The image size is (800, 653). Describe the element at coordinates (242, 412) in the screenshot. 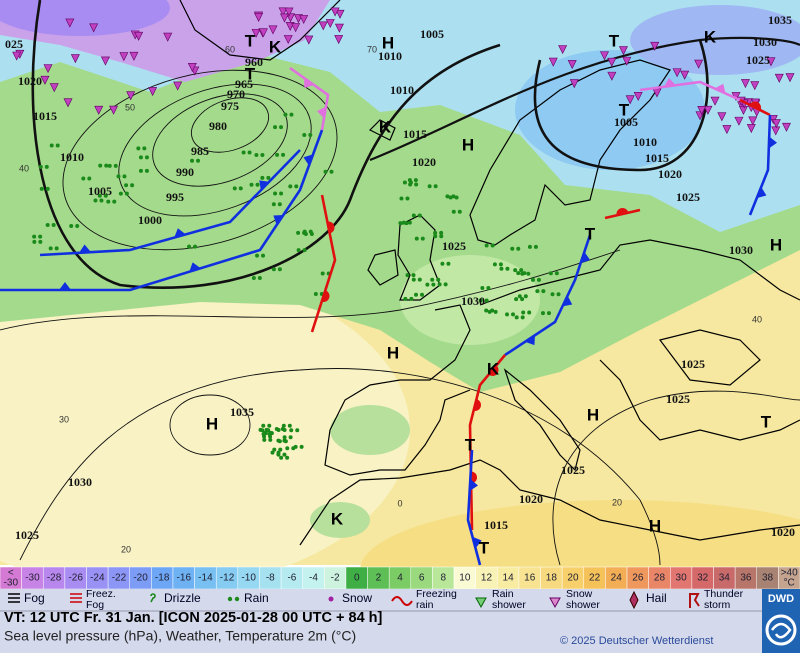

I see `isobar-label: 1035` at that location.